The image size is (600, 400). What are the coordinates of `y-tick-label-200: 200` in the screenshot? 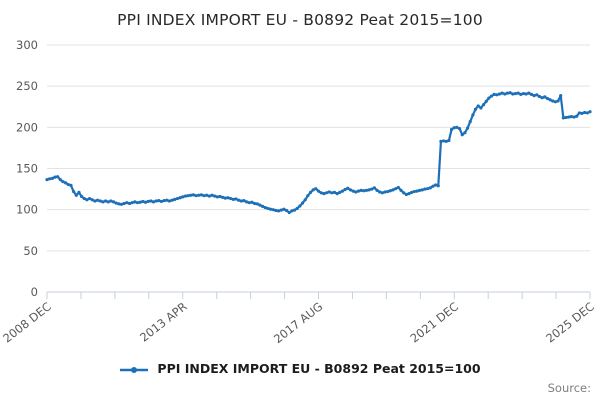 It's located at (27, 127).